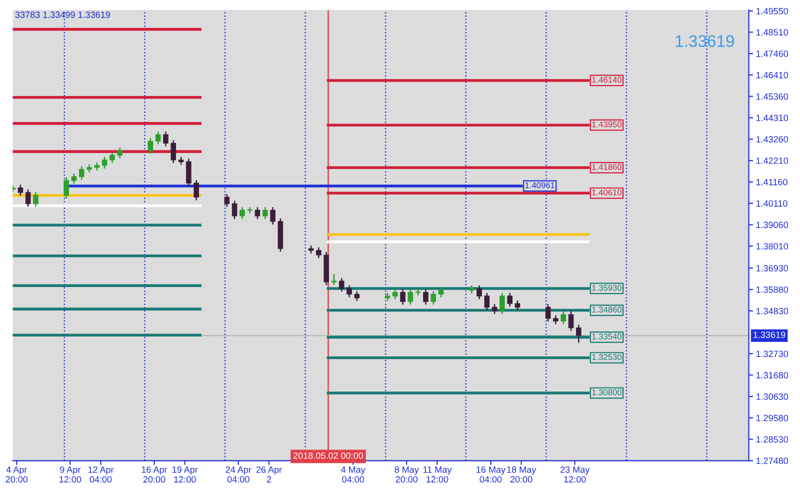 The image size is (800, 498). I want to click on data-label: 1.40961, so click(539, 185).